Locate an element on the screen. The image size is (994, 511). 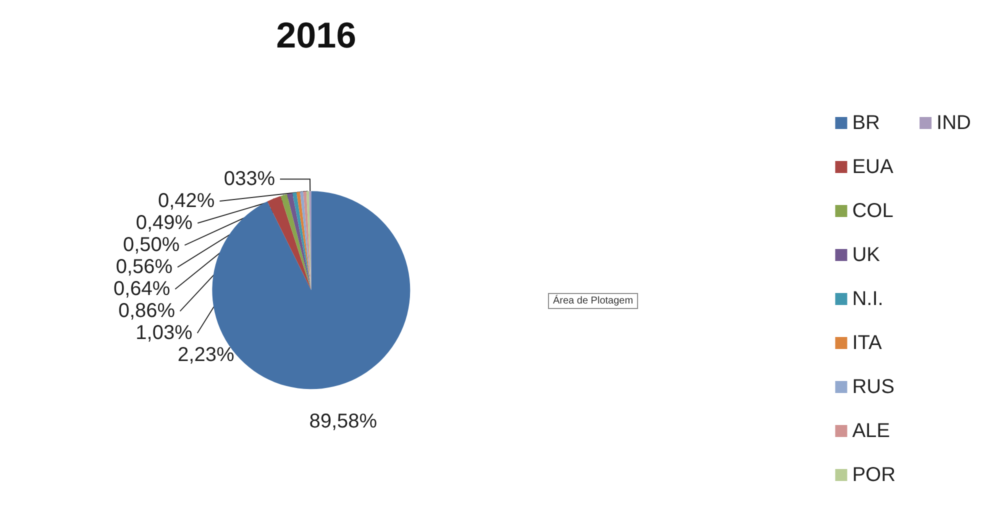
legend-label: RUS is located at coordinates (873, 387).